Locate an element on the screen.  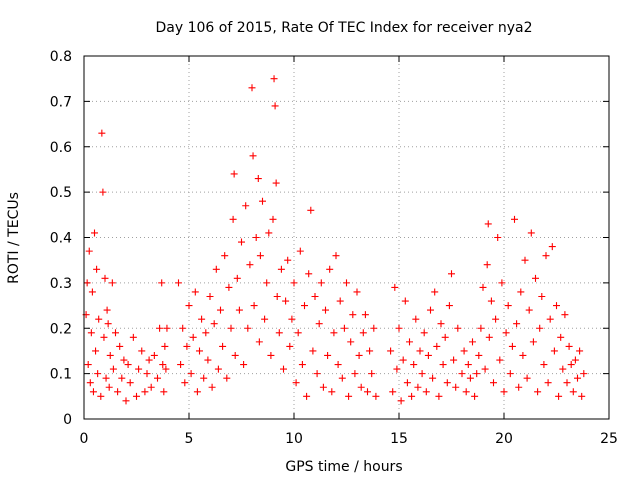
y-tick-label: 0.8 is located at coordinates (61, 57).